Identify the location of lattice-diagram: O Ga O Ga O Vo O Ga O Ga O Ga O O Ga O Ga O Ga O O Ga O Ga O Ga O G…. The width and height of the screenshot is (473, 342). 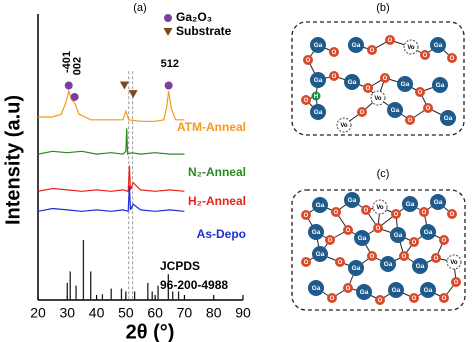
(381, 248).